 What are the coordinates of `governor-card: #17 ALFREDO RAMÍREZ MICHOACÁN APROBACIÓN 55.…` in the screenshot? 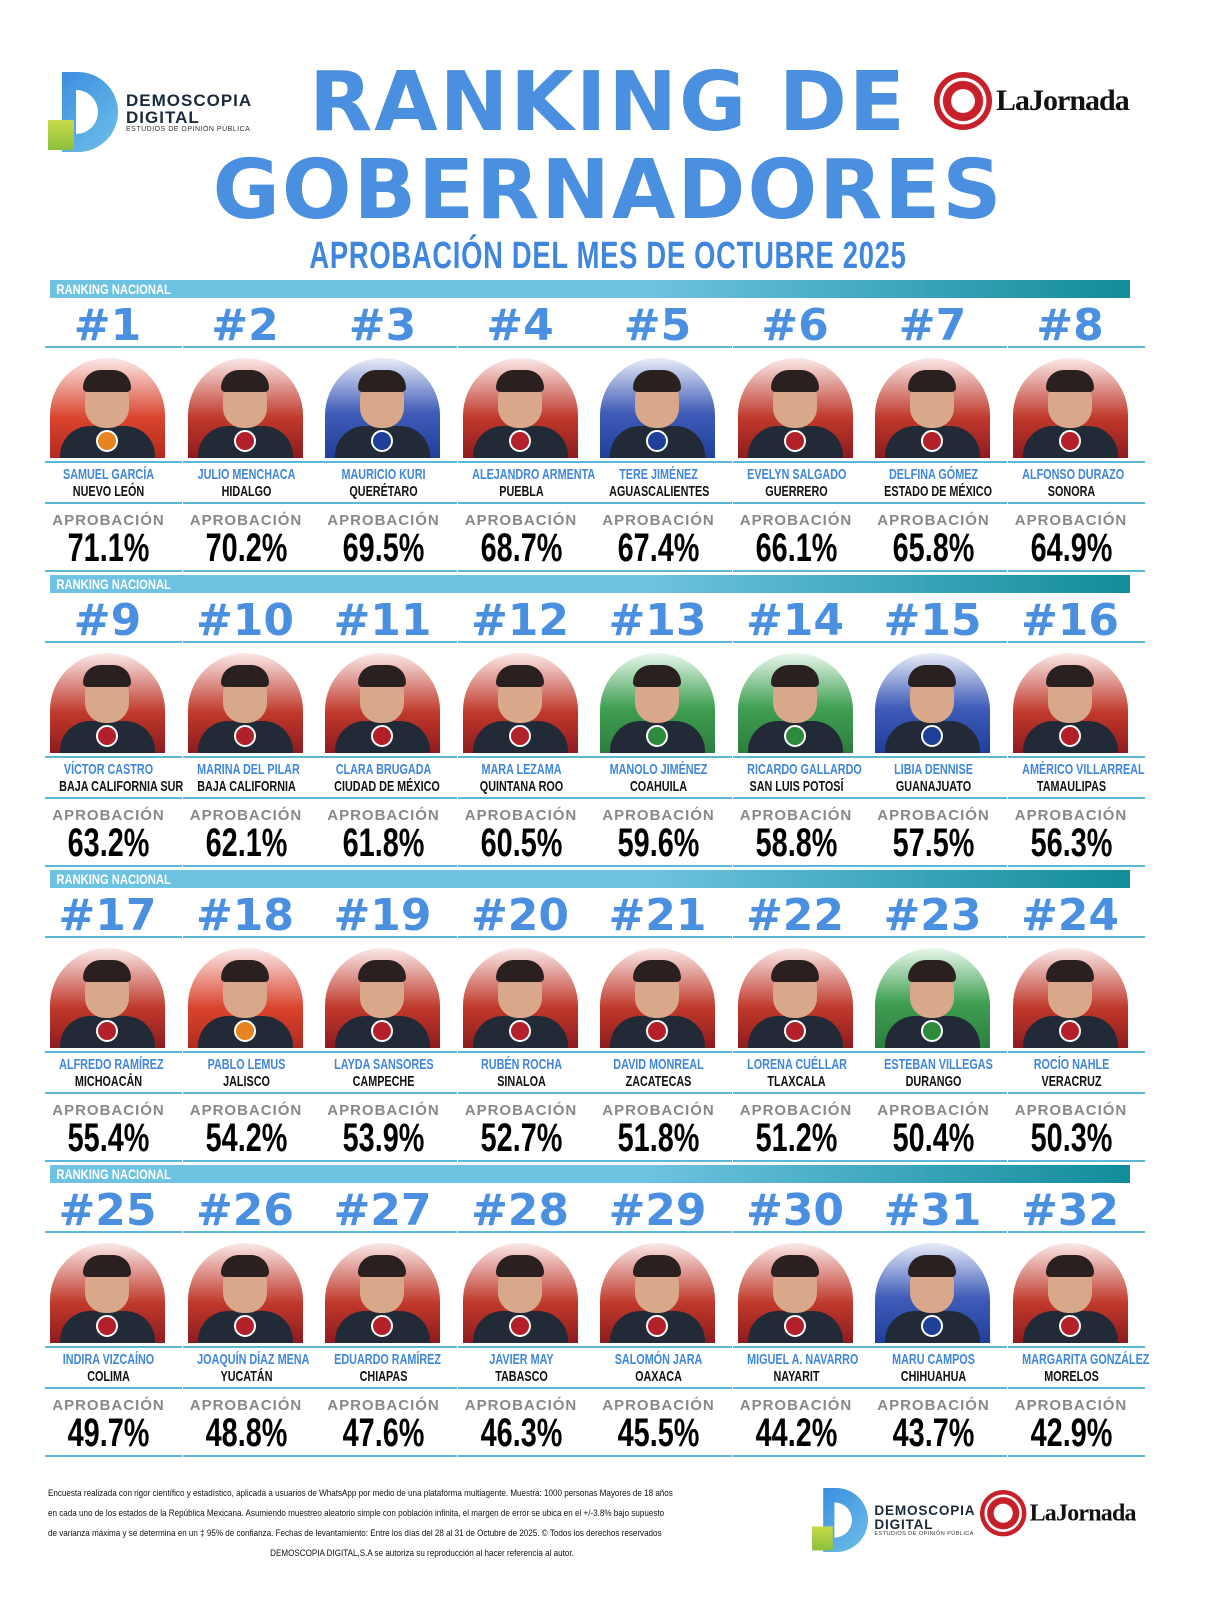 It's located at (113, 1026).